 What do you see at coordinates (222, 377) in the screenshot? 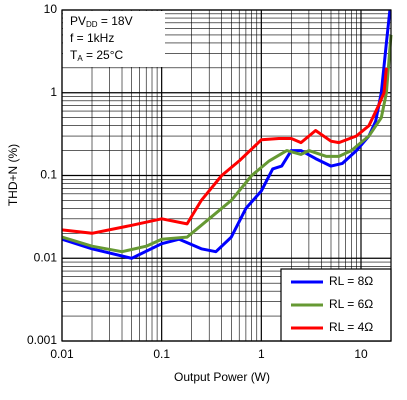
I see `x-axis-label: Output Power (W)` at bounding box center [222, 377].